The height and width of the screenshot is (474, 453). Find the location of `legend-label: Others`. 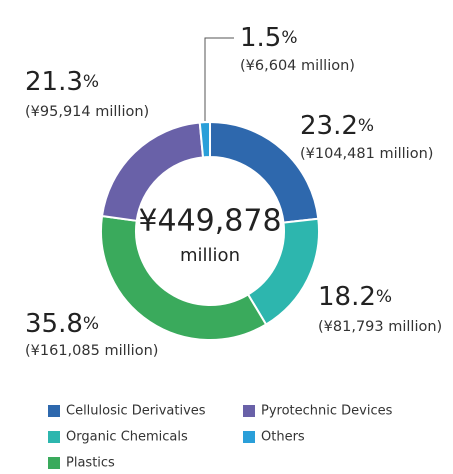

legend-label: Others is located at coordinates (283, 437).